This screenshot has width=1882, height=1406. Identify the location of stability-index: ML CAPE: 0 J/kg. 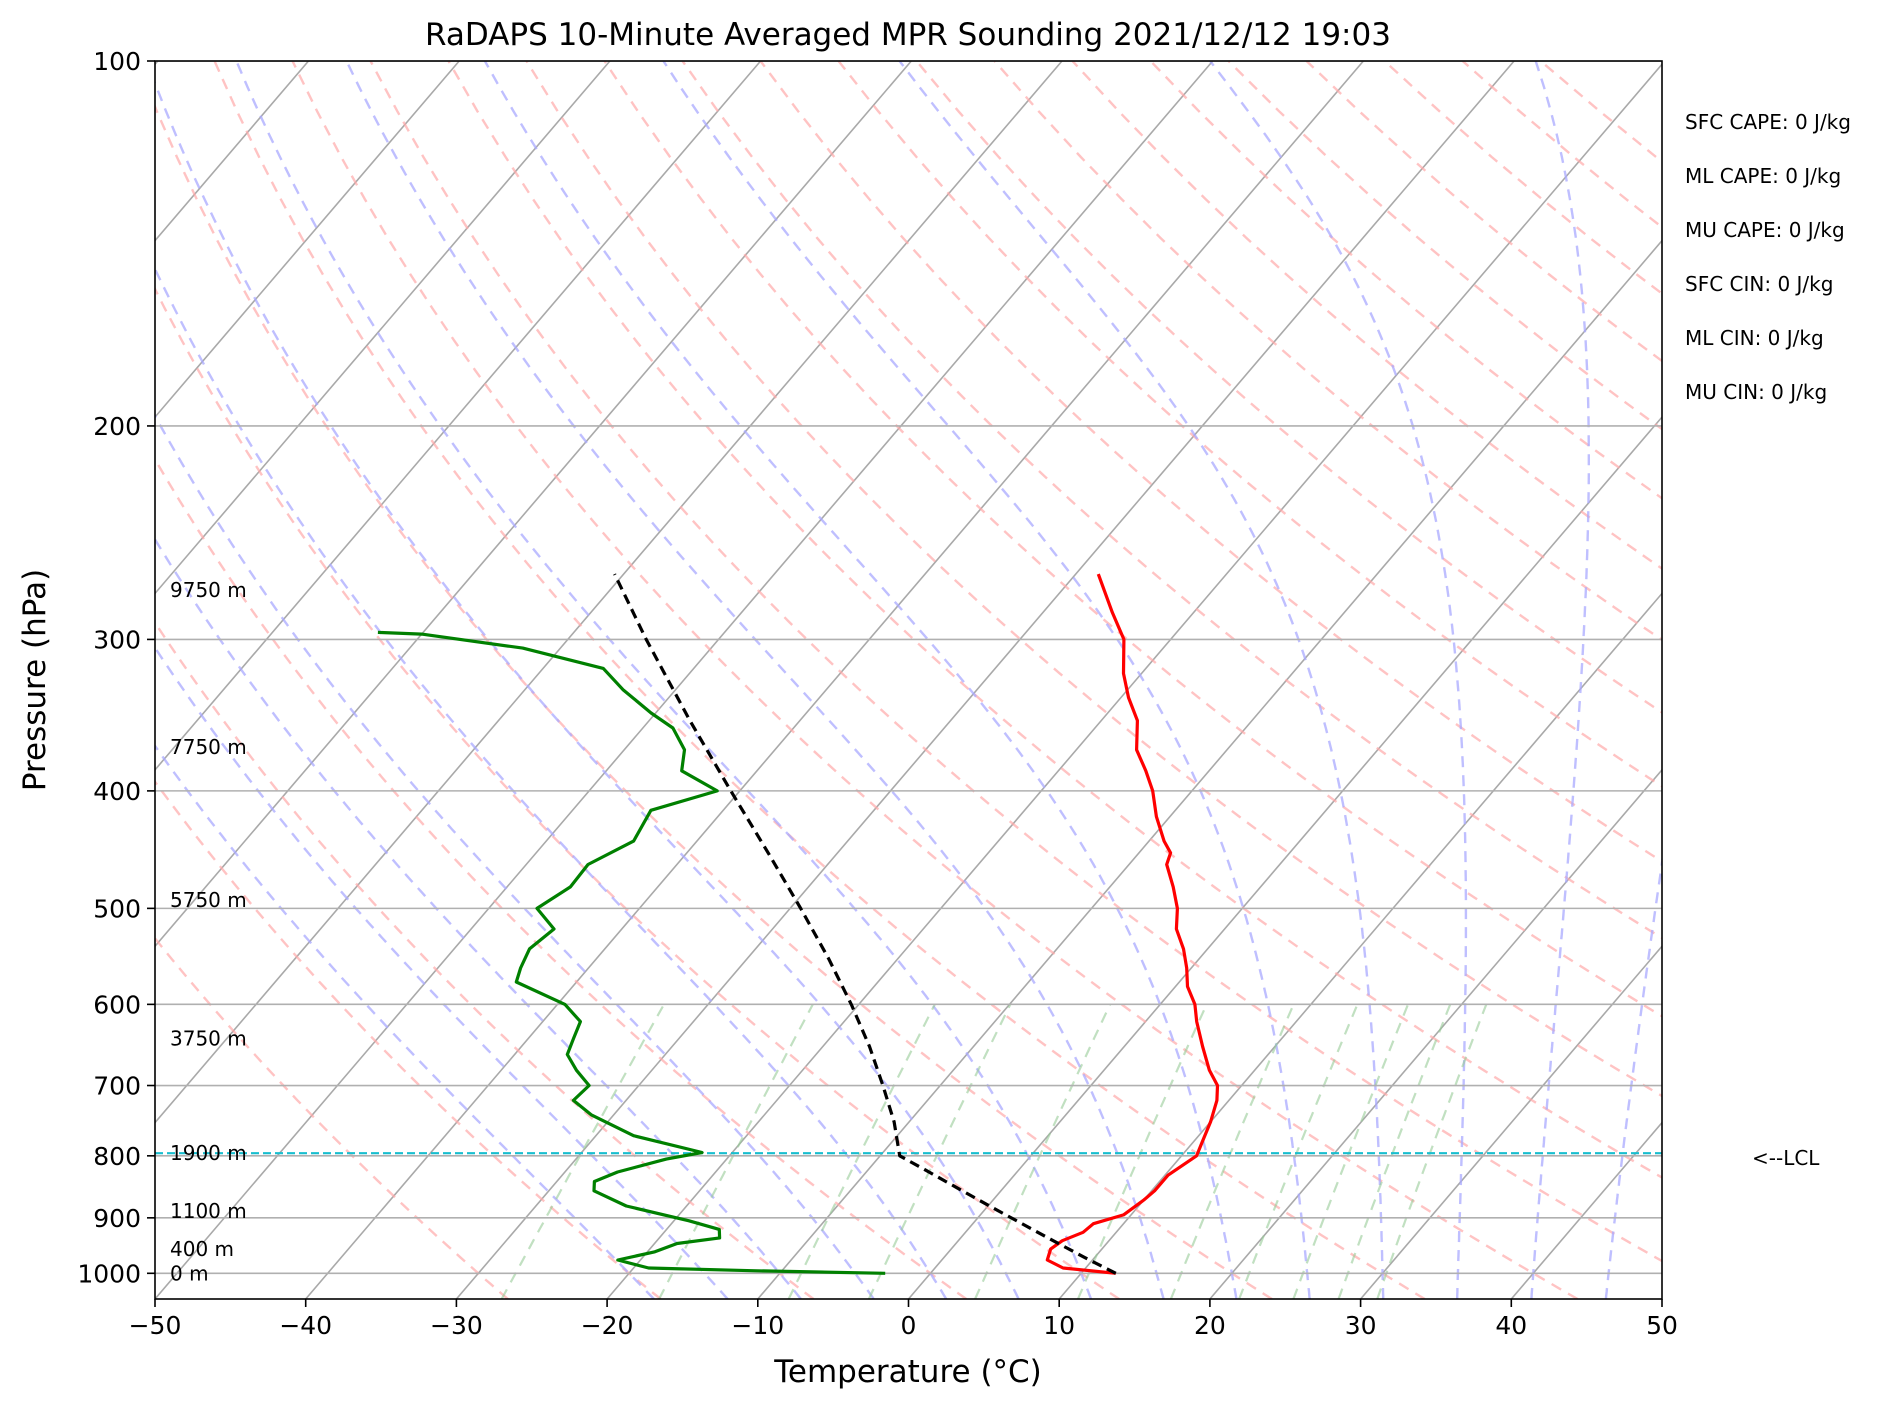
(1763, 176).